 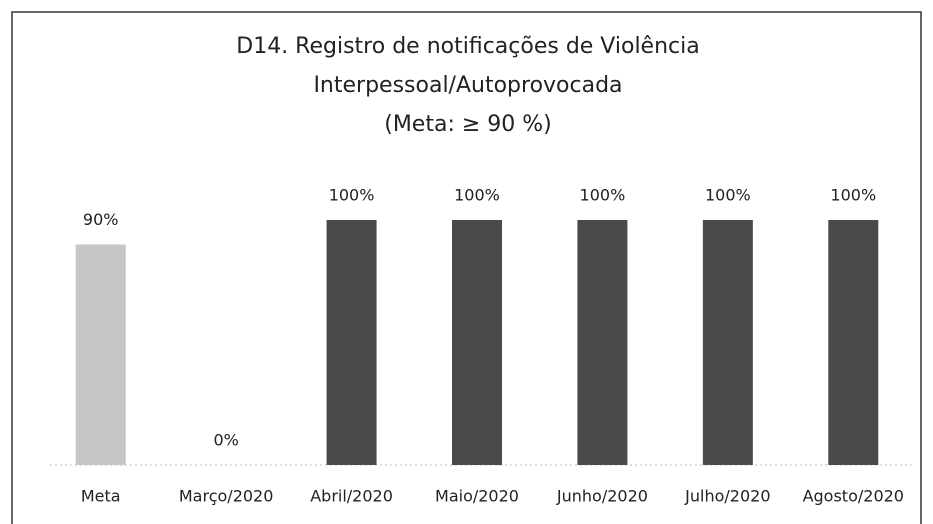 What do you see at coordinates (853, 496) in the screenshot?
I see `x-tick-label: Agosto/2020` at bounding box center [853, 496].